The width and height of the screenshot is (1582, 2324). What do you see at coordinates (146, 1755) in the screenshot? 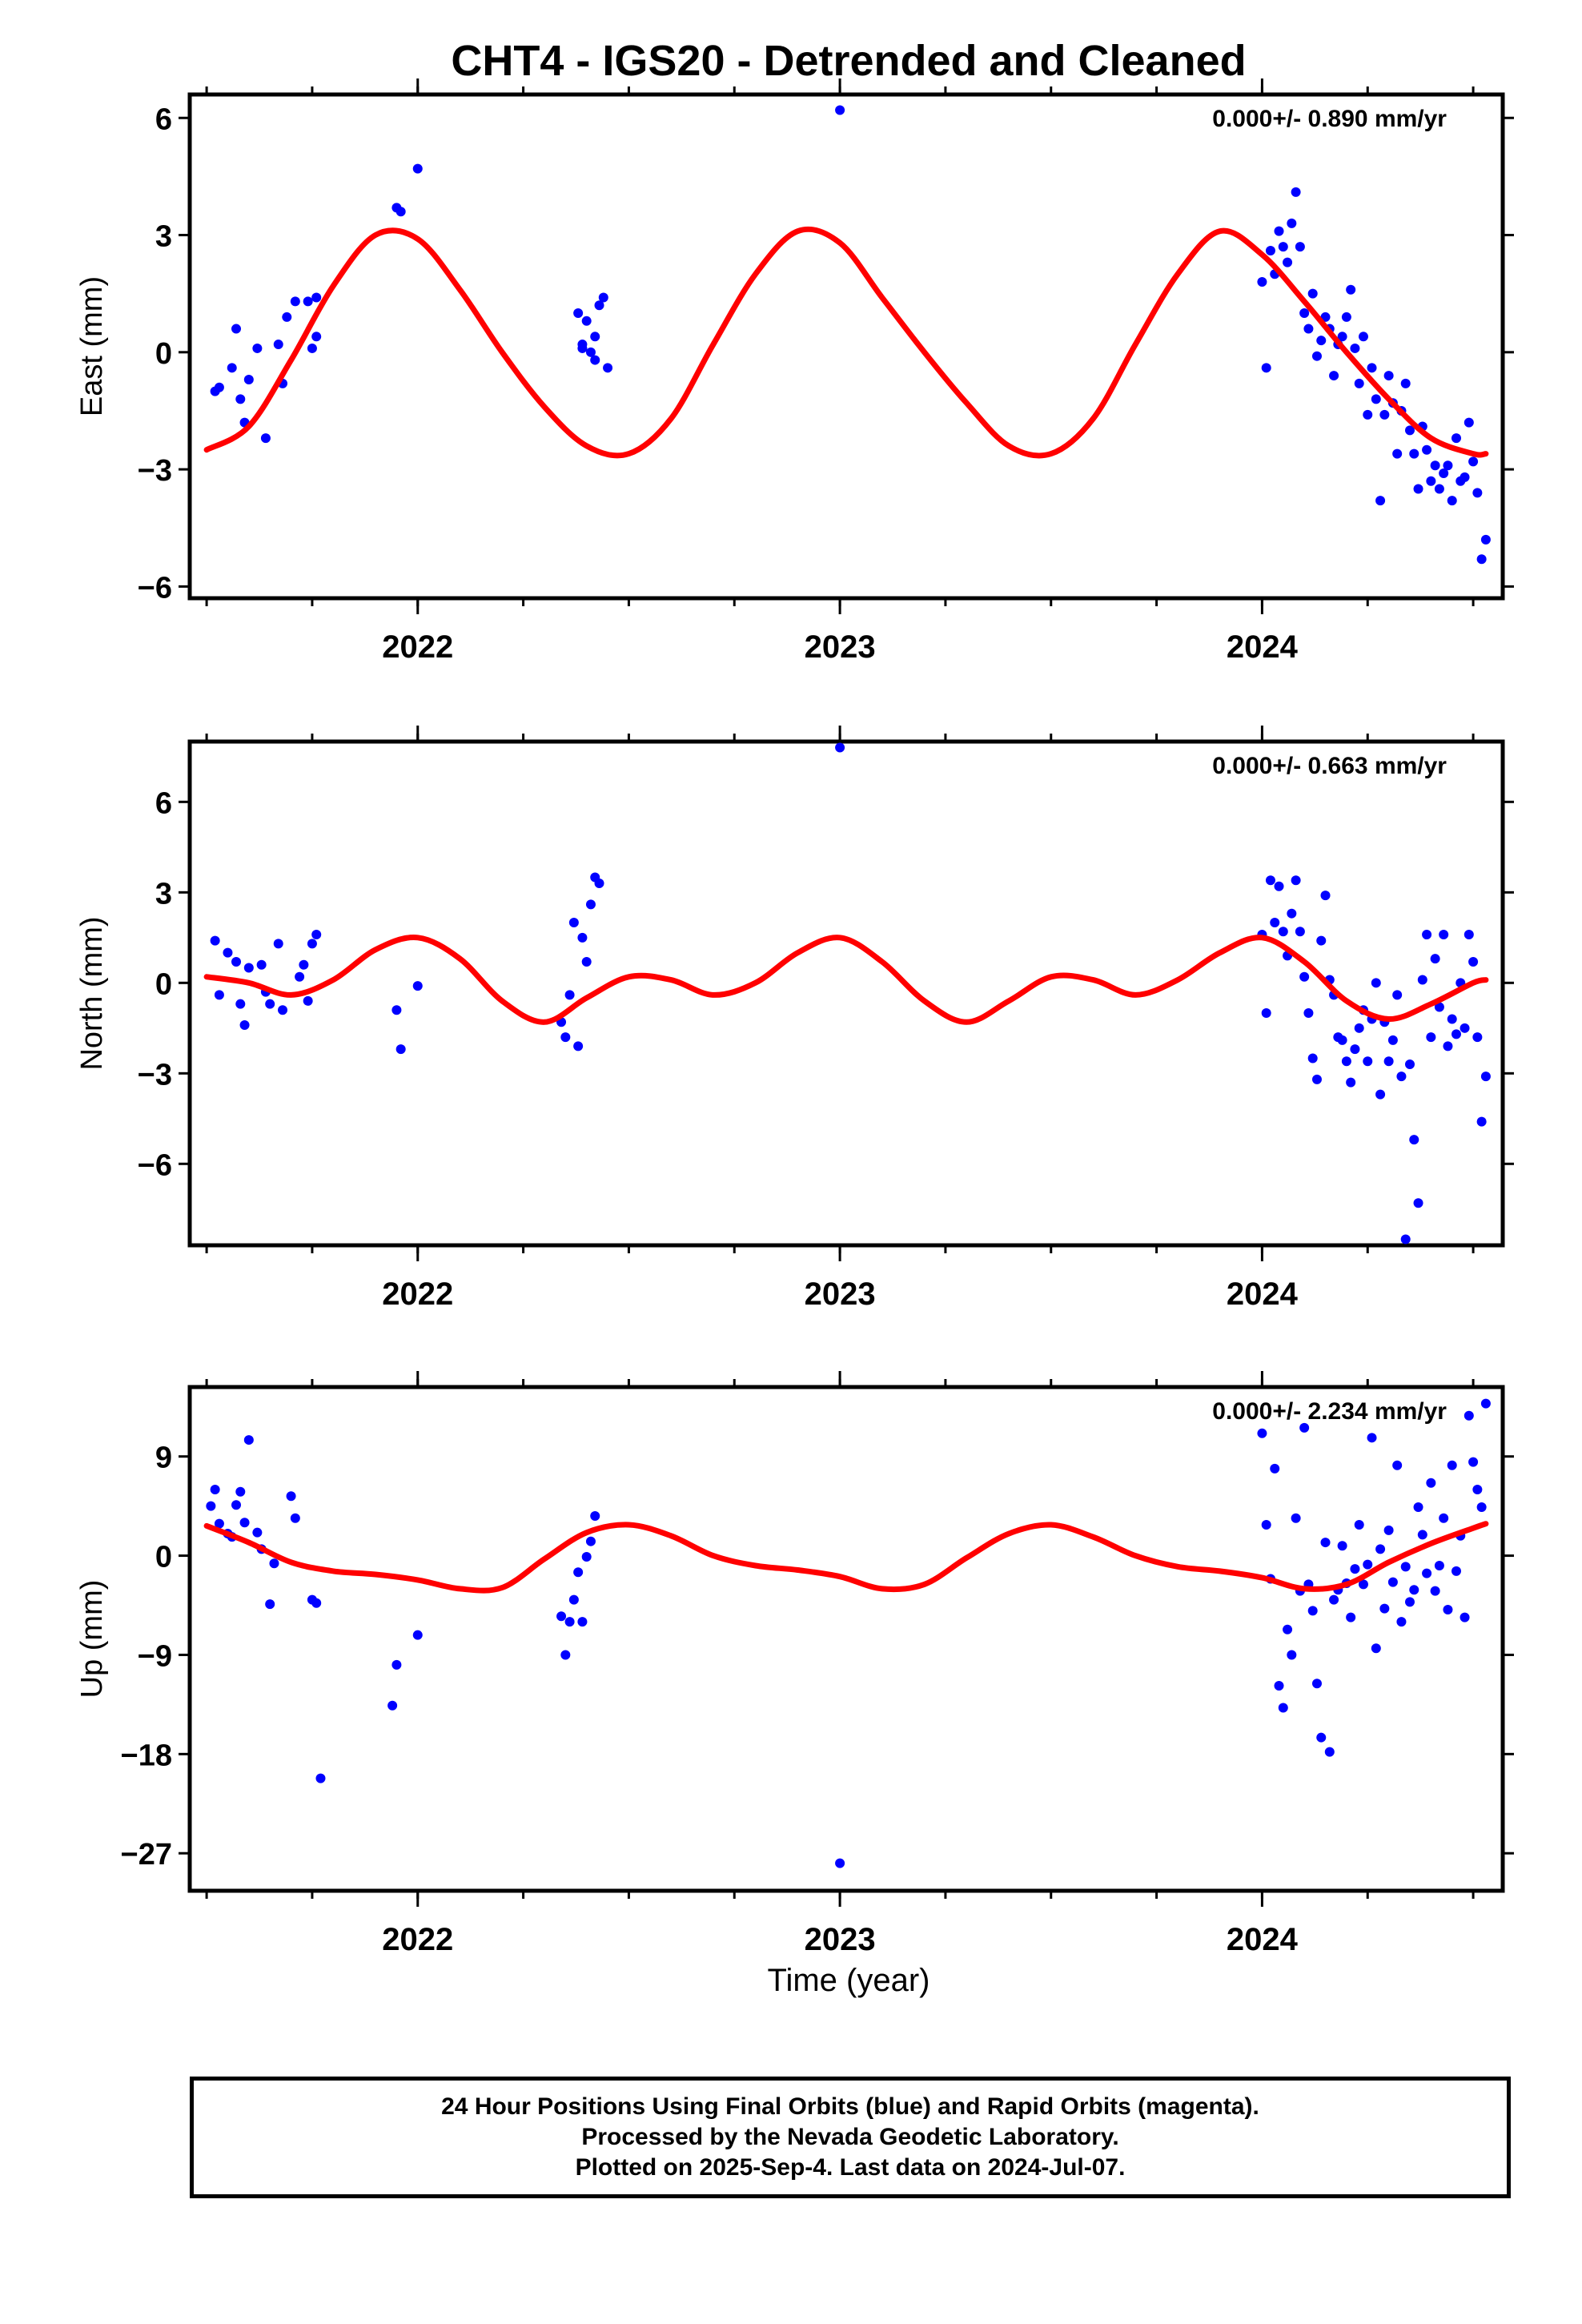
I see `up-ytick-label: −18` at bounding box center [146, 1755].